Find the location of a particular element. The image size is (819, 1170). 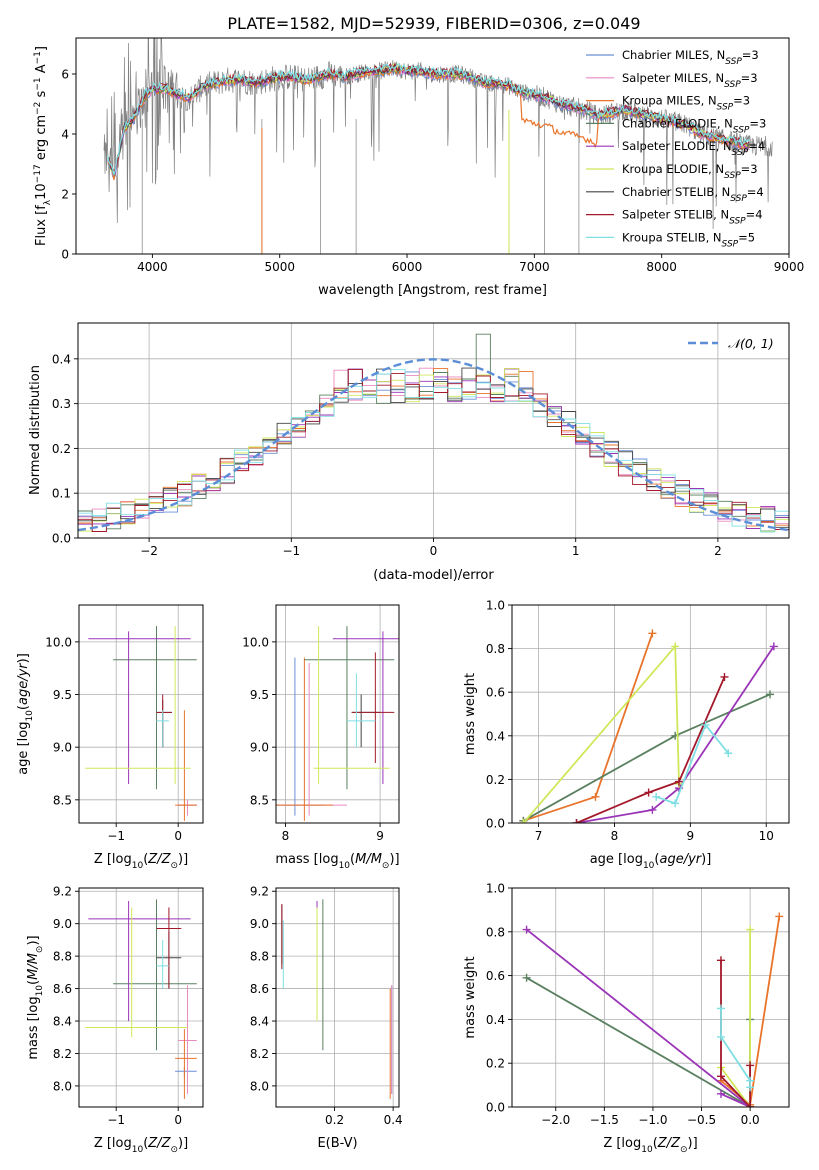

mass_weight_vs_Z-y-tick-label: 0.2 is located at coordinates (495, 1064).